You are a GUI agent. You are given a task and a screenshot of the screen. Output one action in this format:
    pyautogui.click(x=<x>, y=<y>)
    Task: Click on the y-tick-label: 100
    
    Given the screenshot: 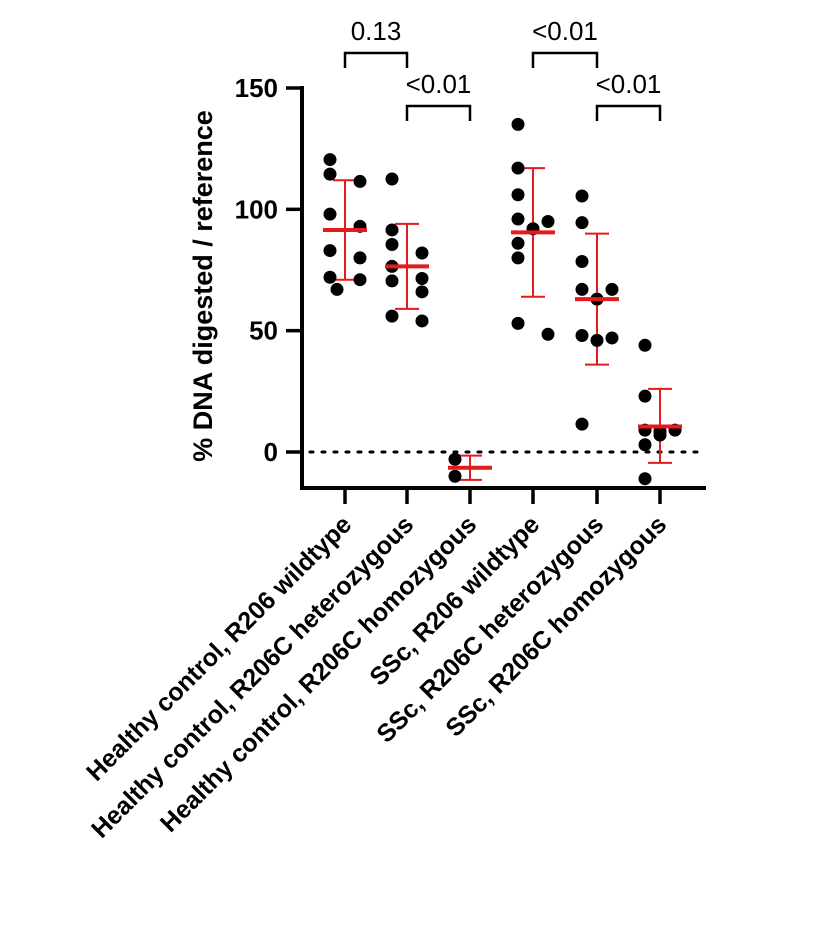 What is the action you would take?
    pyautogui.click(x=256, y=209)
    